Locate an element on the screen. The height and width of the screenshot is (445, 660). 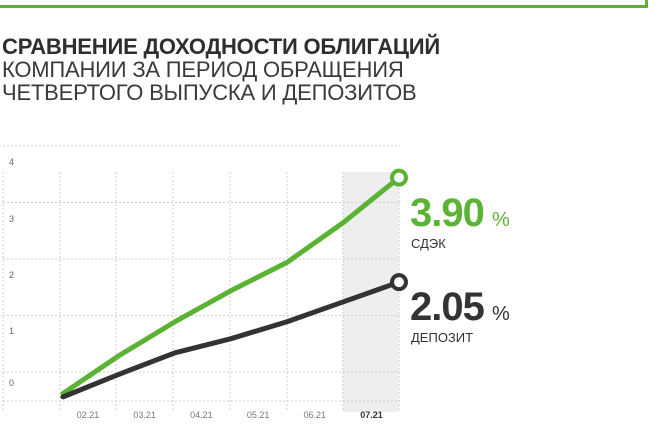
x-tick-label: 04.21 is located at coordinates (201, 415).